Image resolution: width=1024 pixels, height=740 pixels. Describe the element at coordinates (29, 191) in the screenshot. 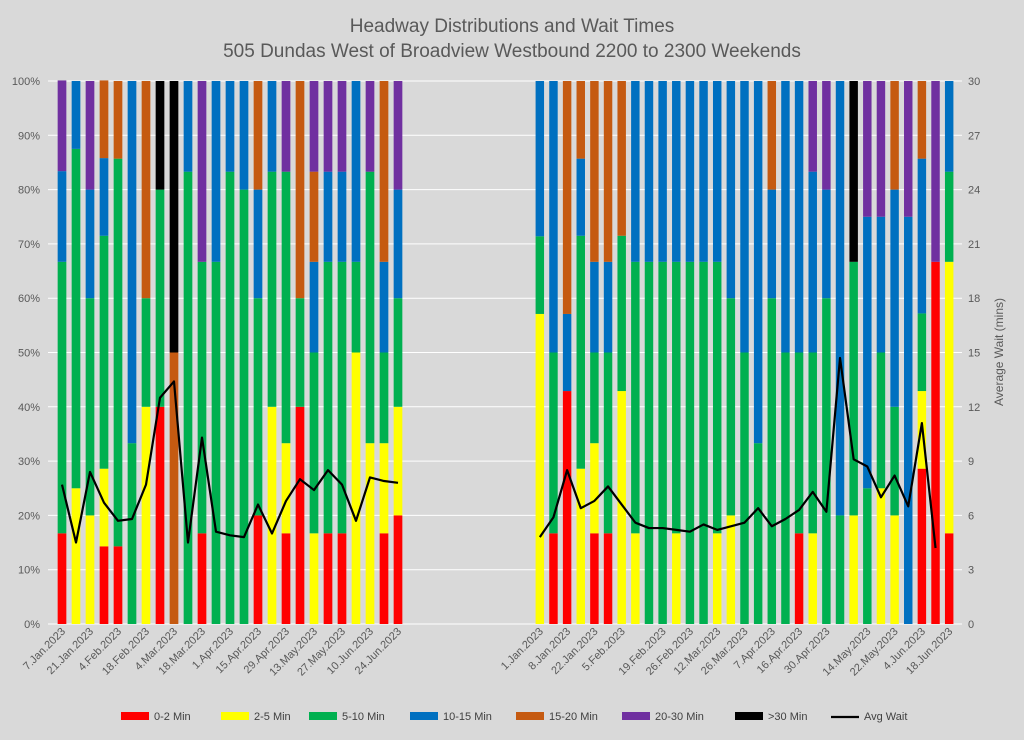

I see `y-left-tick-label: 80%` at that location.